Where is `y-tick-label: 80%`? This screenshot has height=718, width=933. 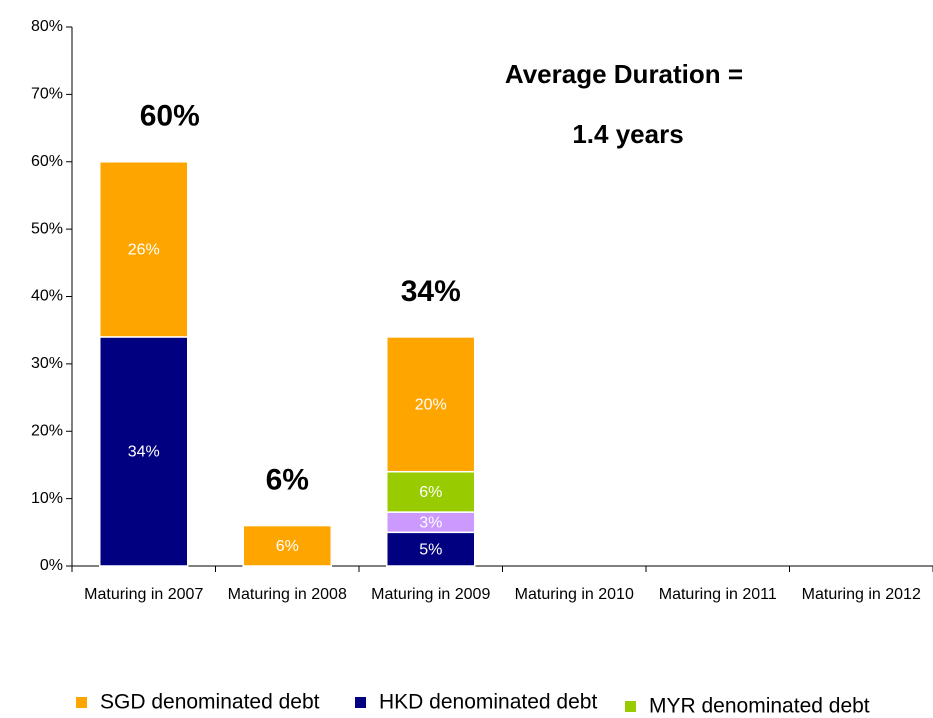
y-tick-label: 80% is located at coordinates (47, 26).